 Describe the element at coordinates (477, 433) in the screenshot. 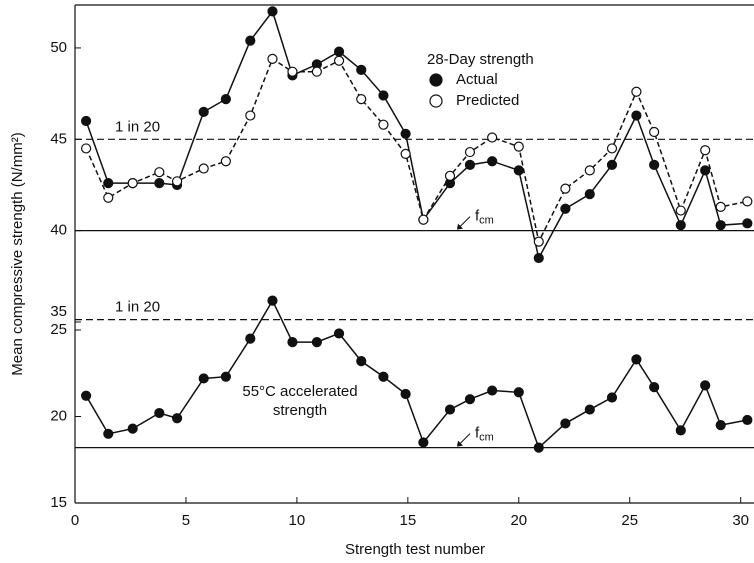

I see `reference-label-main: f` at that location.